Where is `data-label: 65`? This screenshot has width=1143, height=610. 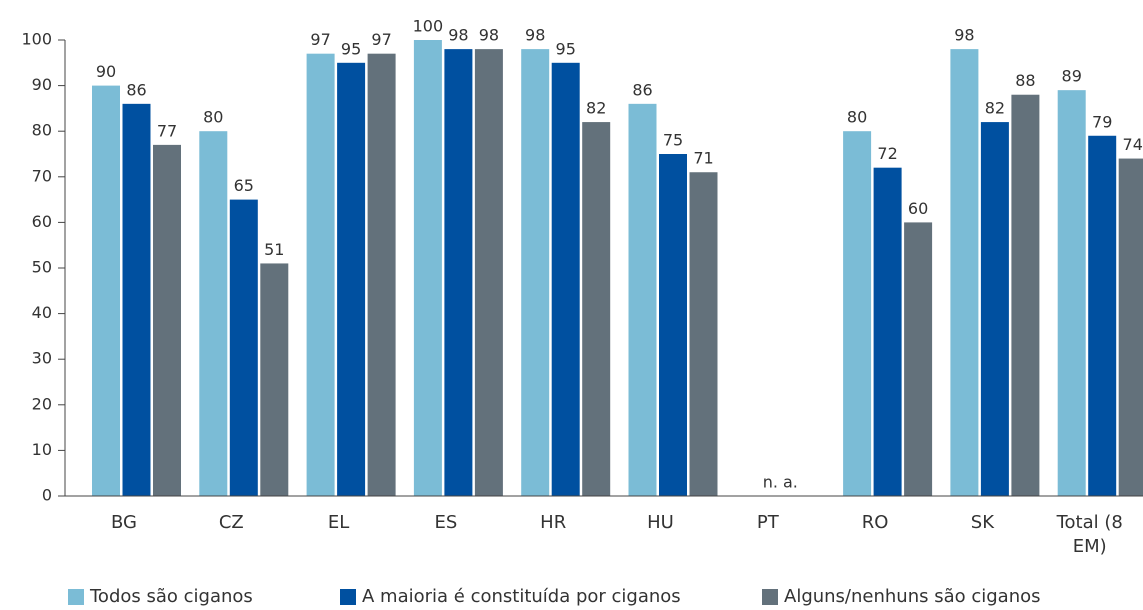
data-label: 65 is located at coordinates (244, 185).